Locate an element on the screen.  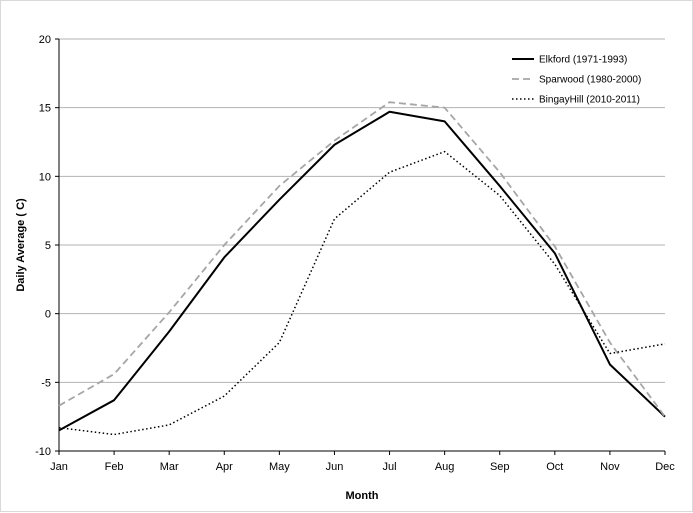
legend-label: Elkford (1971-1993) is located at coordinates (583, 60).